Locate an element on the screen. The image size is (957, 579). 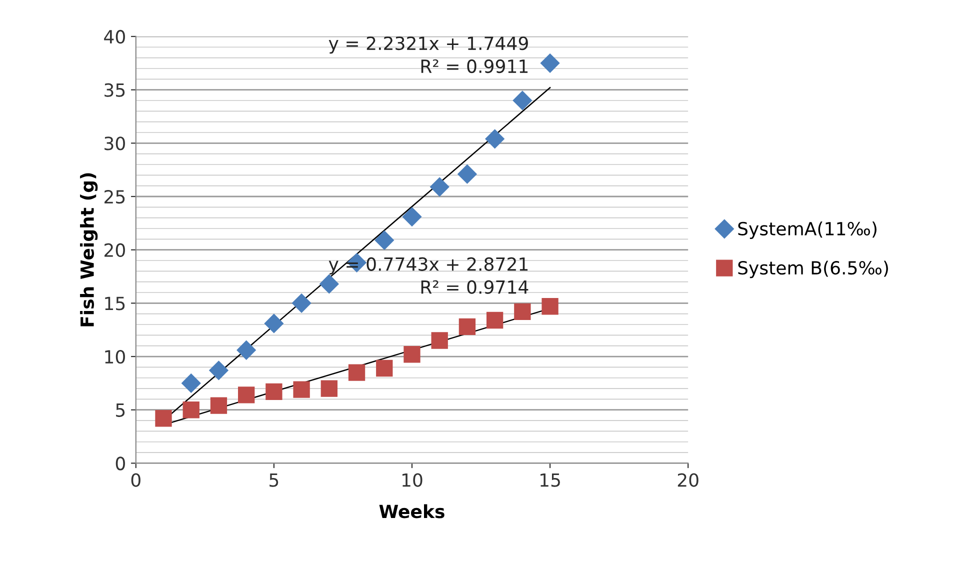
x-tick-label: 20 is located at coordinates (688, 480).